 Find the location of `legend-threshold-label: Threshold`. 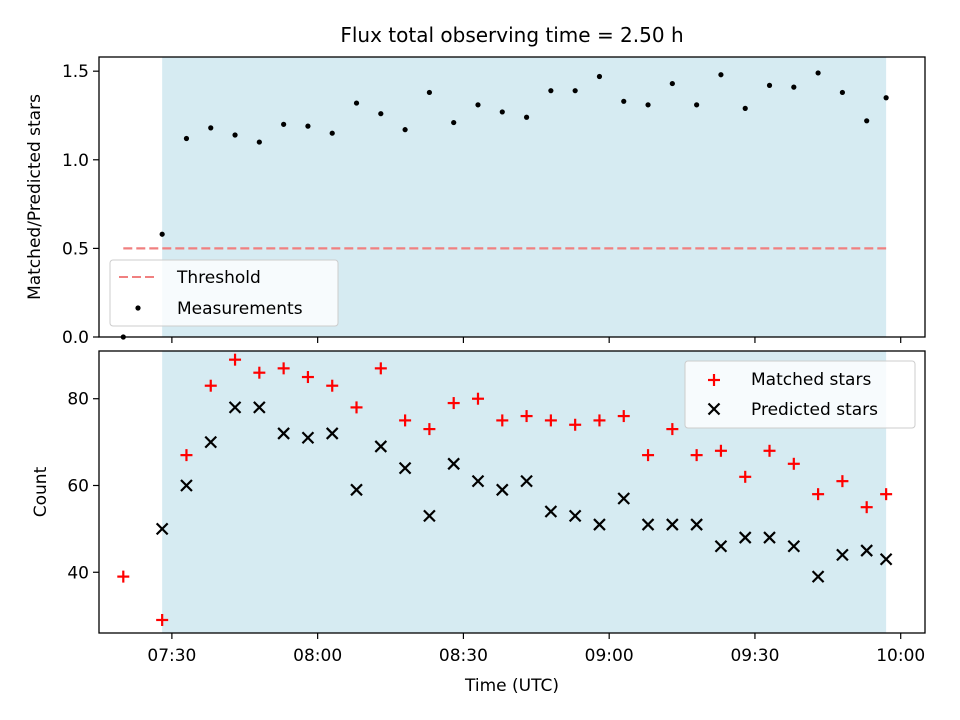

legend-threshold-label: Threshold is located at coordinates (218, 278).